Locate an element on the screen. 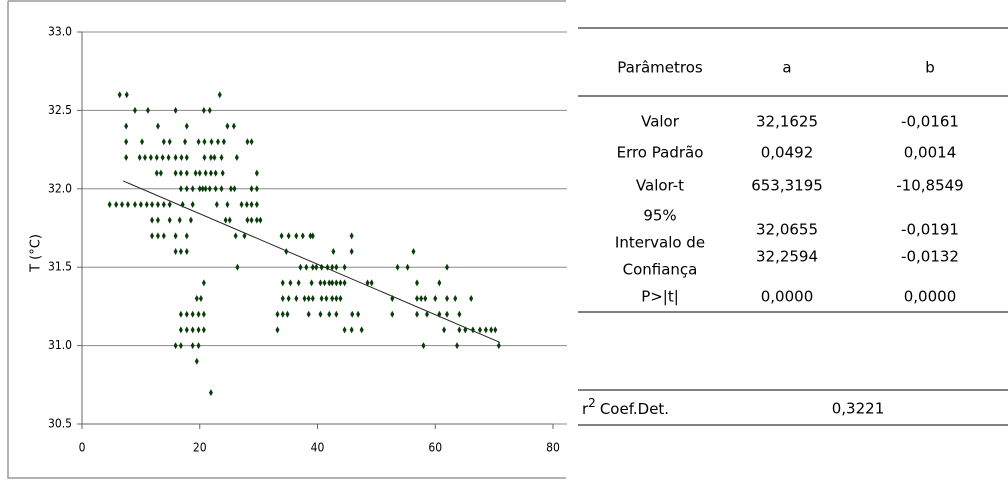  y-tick-label: 30.5 is located at coordinates (60, 424).